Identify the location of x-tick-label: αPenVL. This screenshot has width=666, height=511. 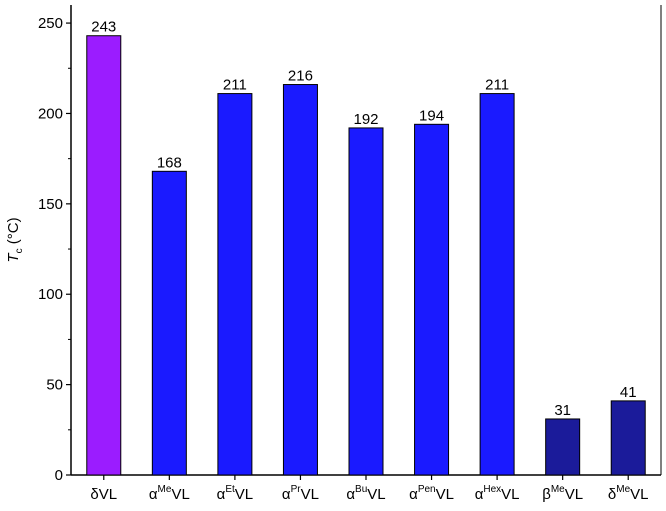
(431, 493).